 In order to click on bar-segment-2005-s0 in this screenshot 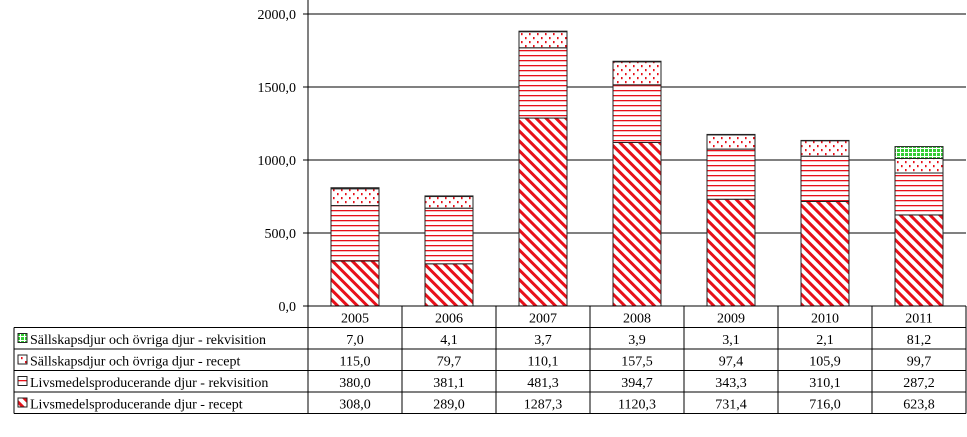, I will do `click(355, 283)`.